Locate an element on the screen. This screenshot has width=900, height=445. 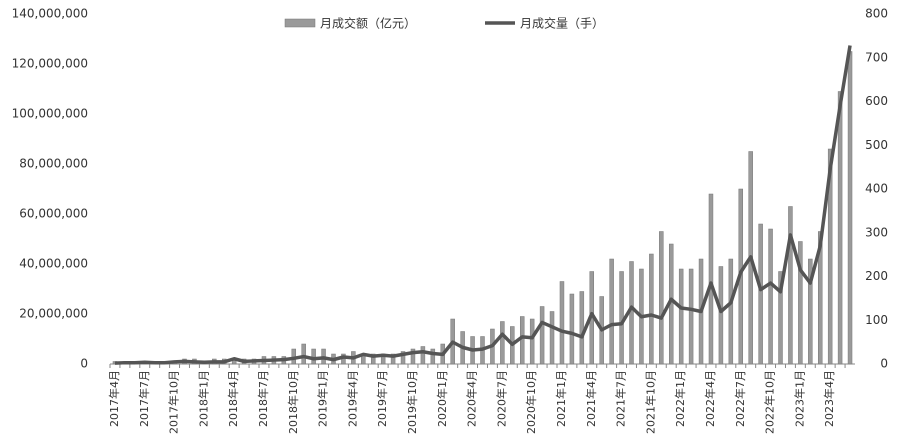
y-tick-label: 40,000,000 is located at coordinates (53, 264).